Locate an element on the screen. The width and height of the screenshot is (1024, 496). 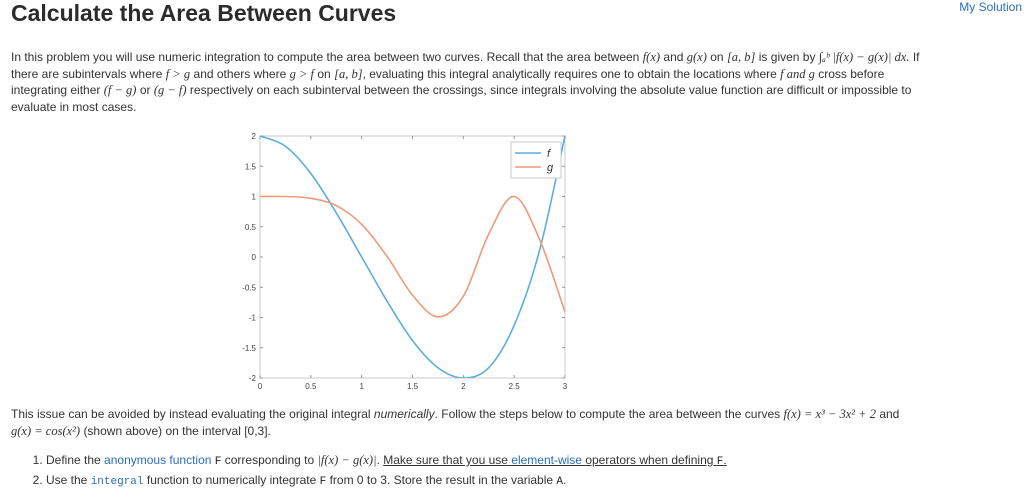
element-wise-link: element-wise is located at coordinates (546, 460).